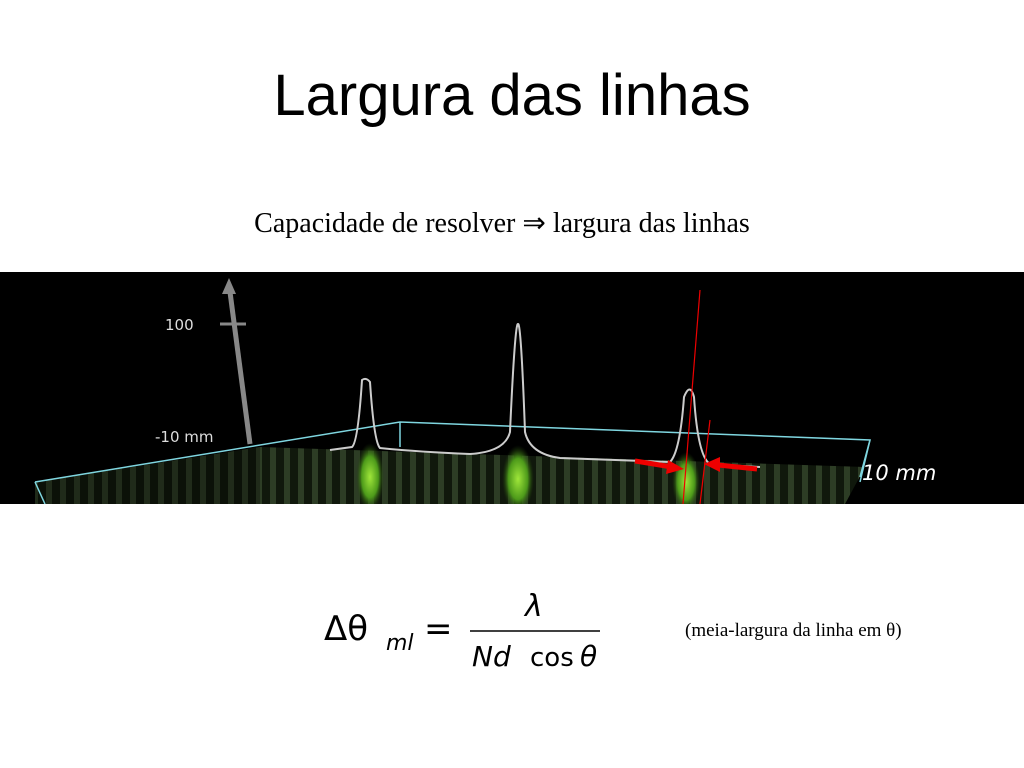 The height and width of the screenshot is (768, 1024). What do you see at coordinates (899, 473) in the screenshot?
I see `axis-label: 10 mm` at bounding box center [899, 473].